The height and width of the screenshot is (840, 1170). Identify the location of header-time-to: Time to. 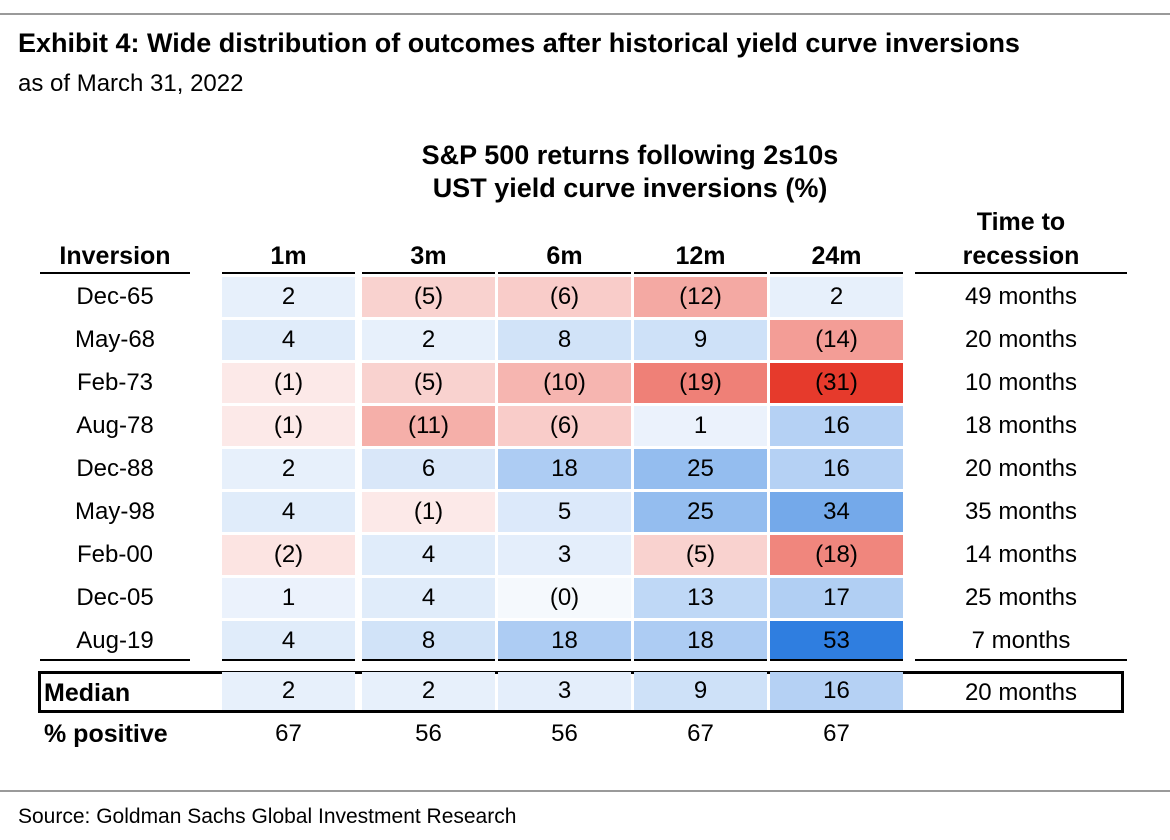
(1021, 222).